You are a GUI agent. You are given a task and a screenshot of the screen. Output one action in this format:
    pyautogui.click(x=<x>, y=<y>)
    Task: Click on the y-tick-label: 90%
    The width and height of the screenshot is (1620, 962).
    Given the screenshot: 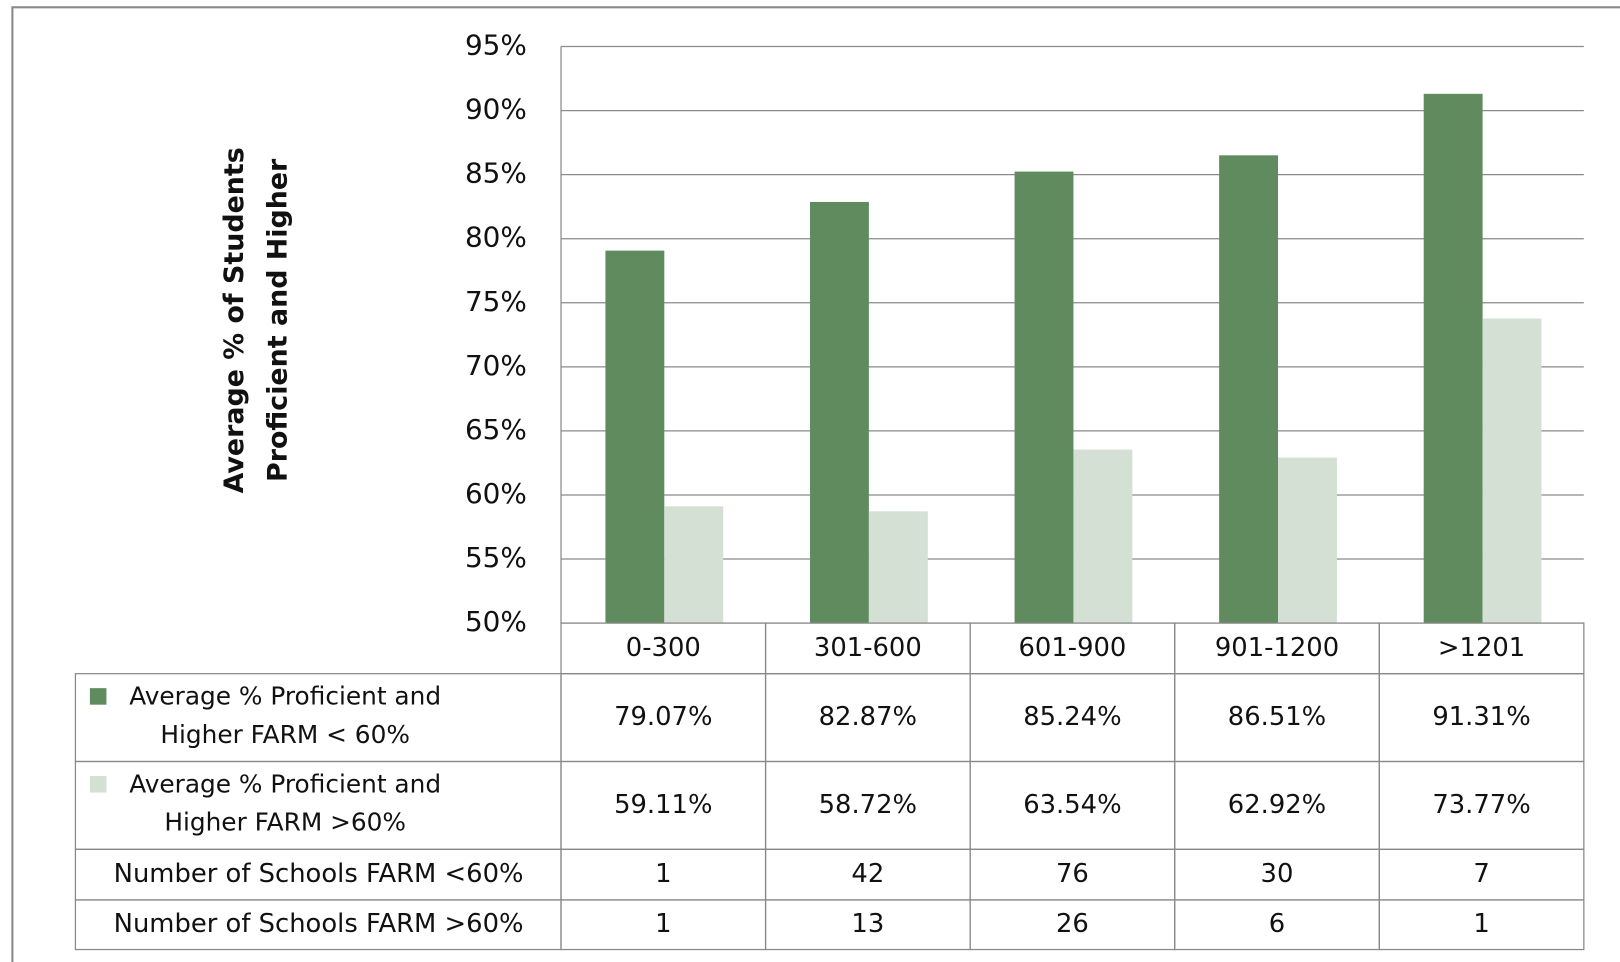 What is the action you would take?
    pyautogui.click(x=496, y=109)
    